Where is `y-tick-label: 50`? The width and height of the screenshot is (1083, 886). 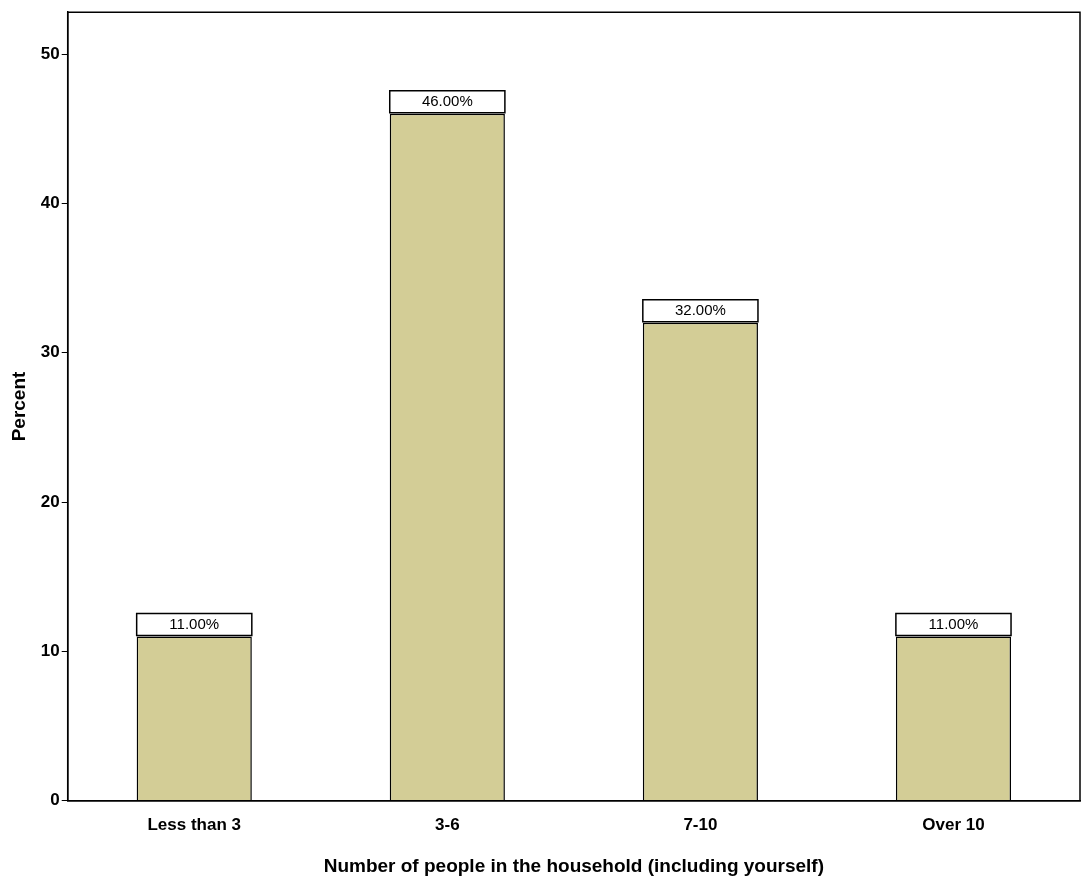 y-tick-label: 50 is located at coordinates (50, 53).